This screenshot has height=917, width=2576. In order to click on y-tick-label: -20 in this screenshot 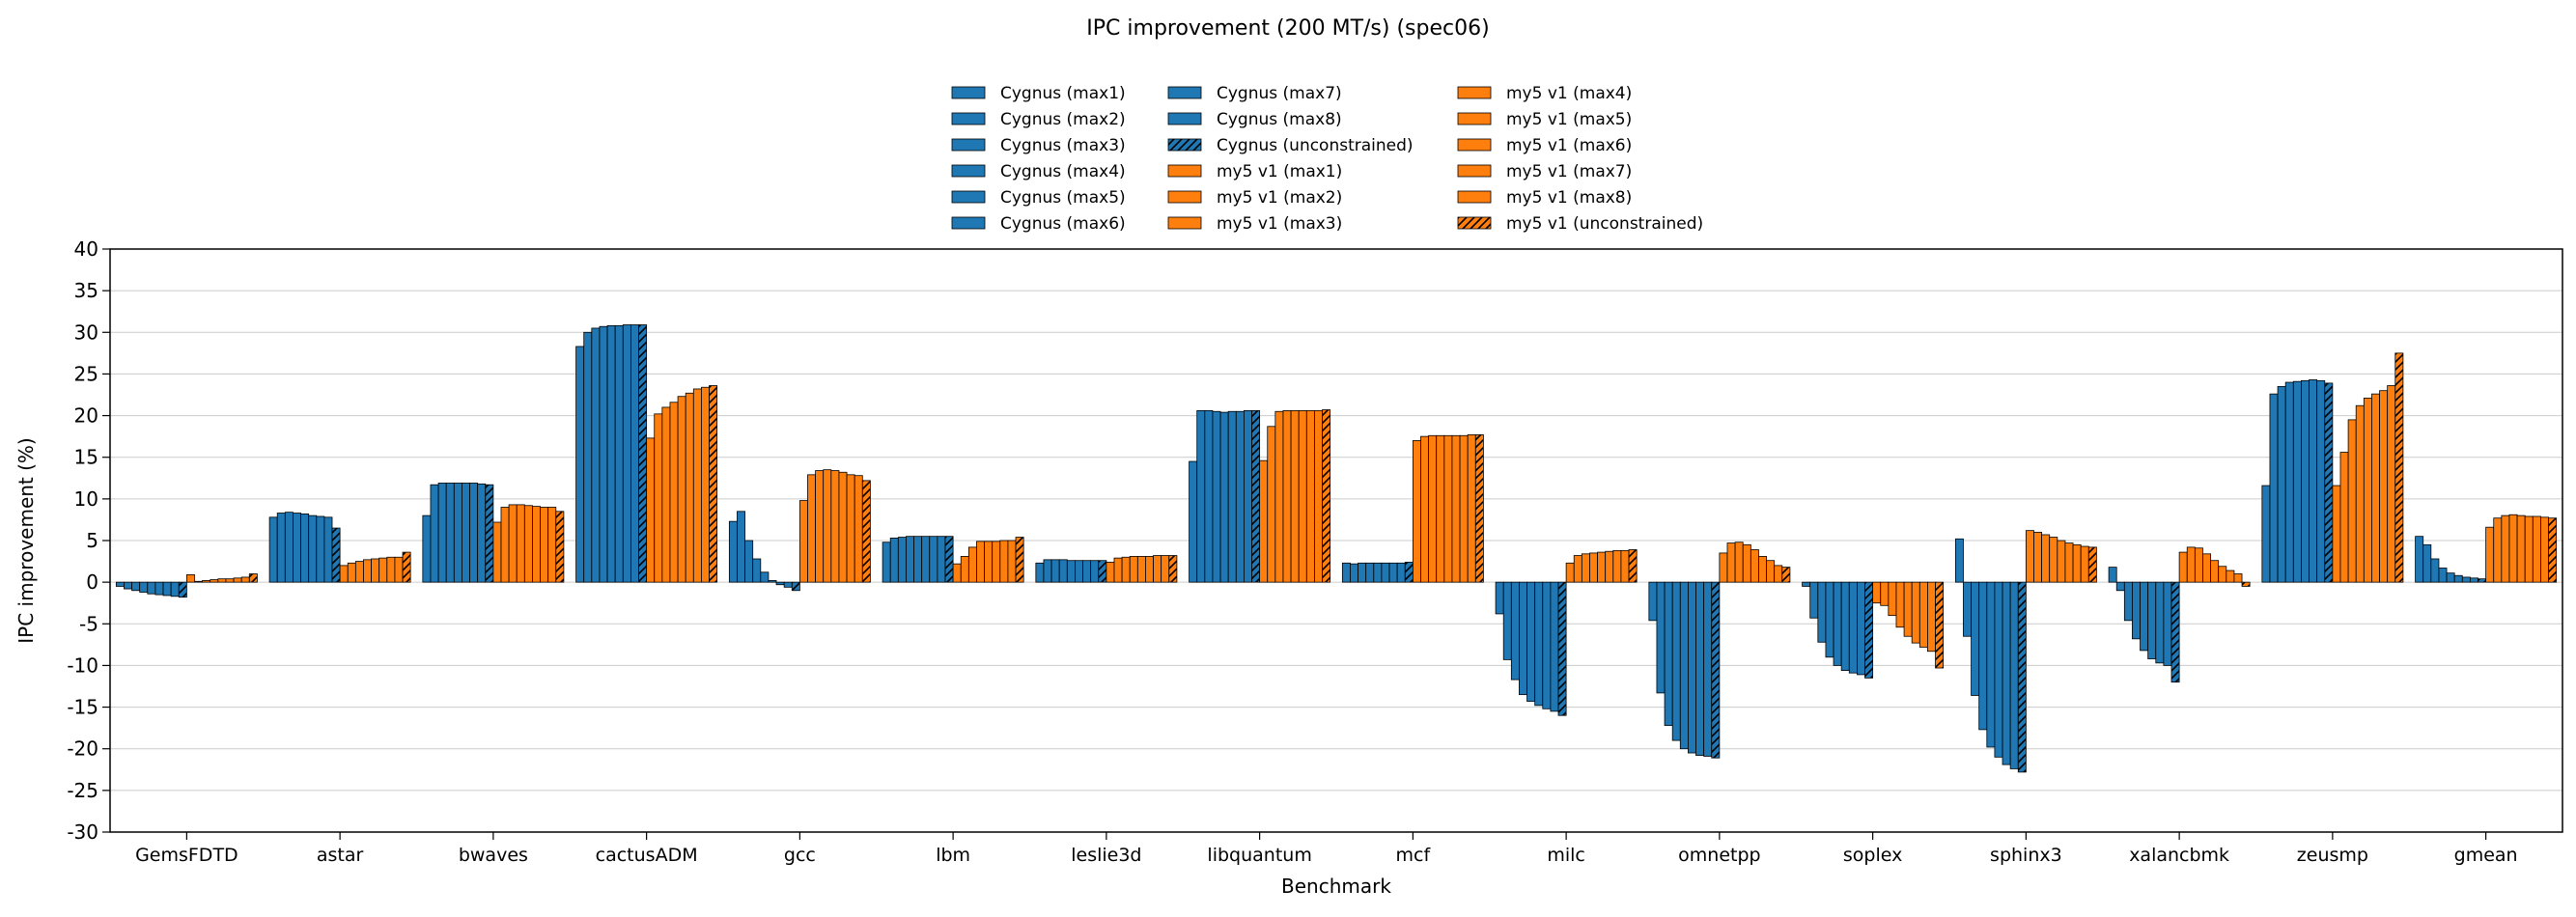, I will do `click(83, 749)`.